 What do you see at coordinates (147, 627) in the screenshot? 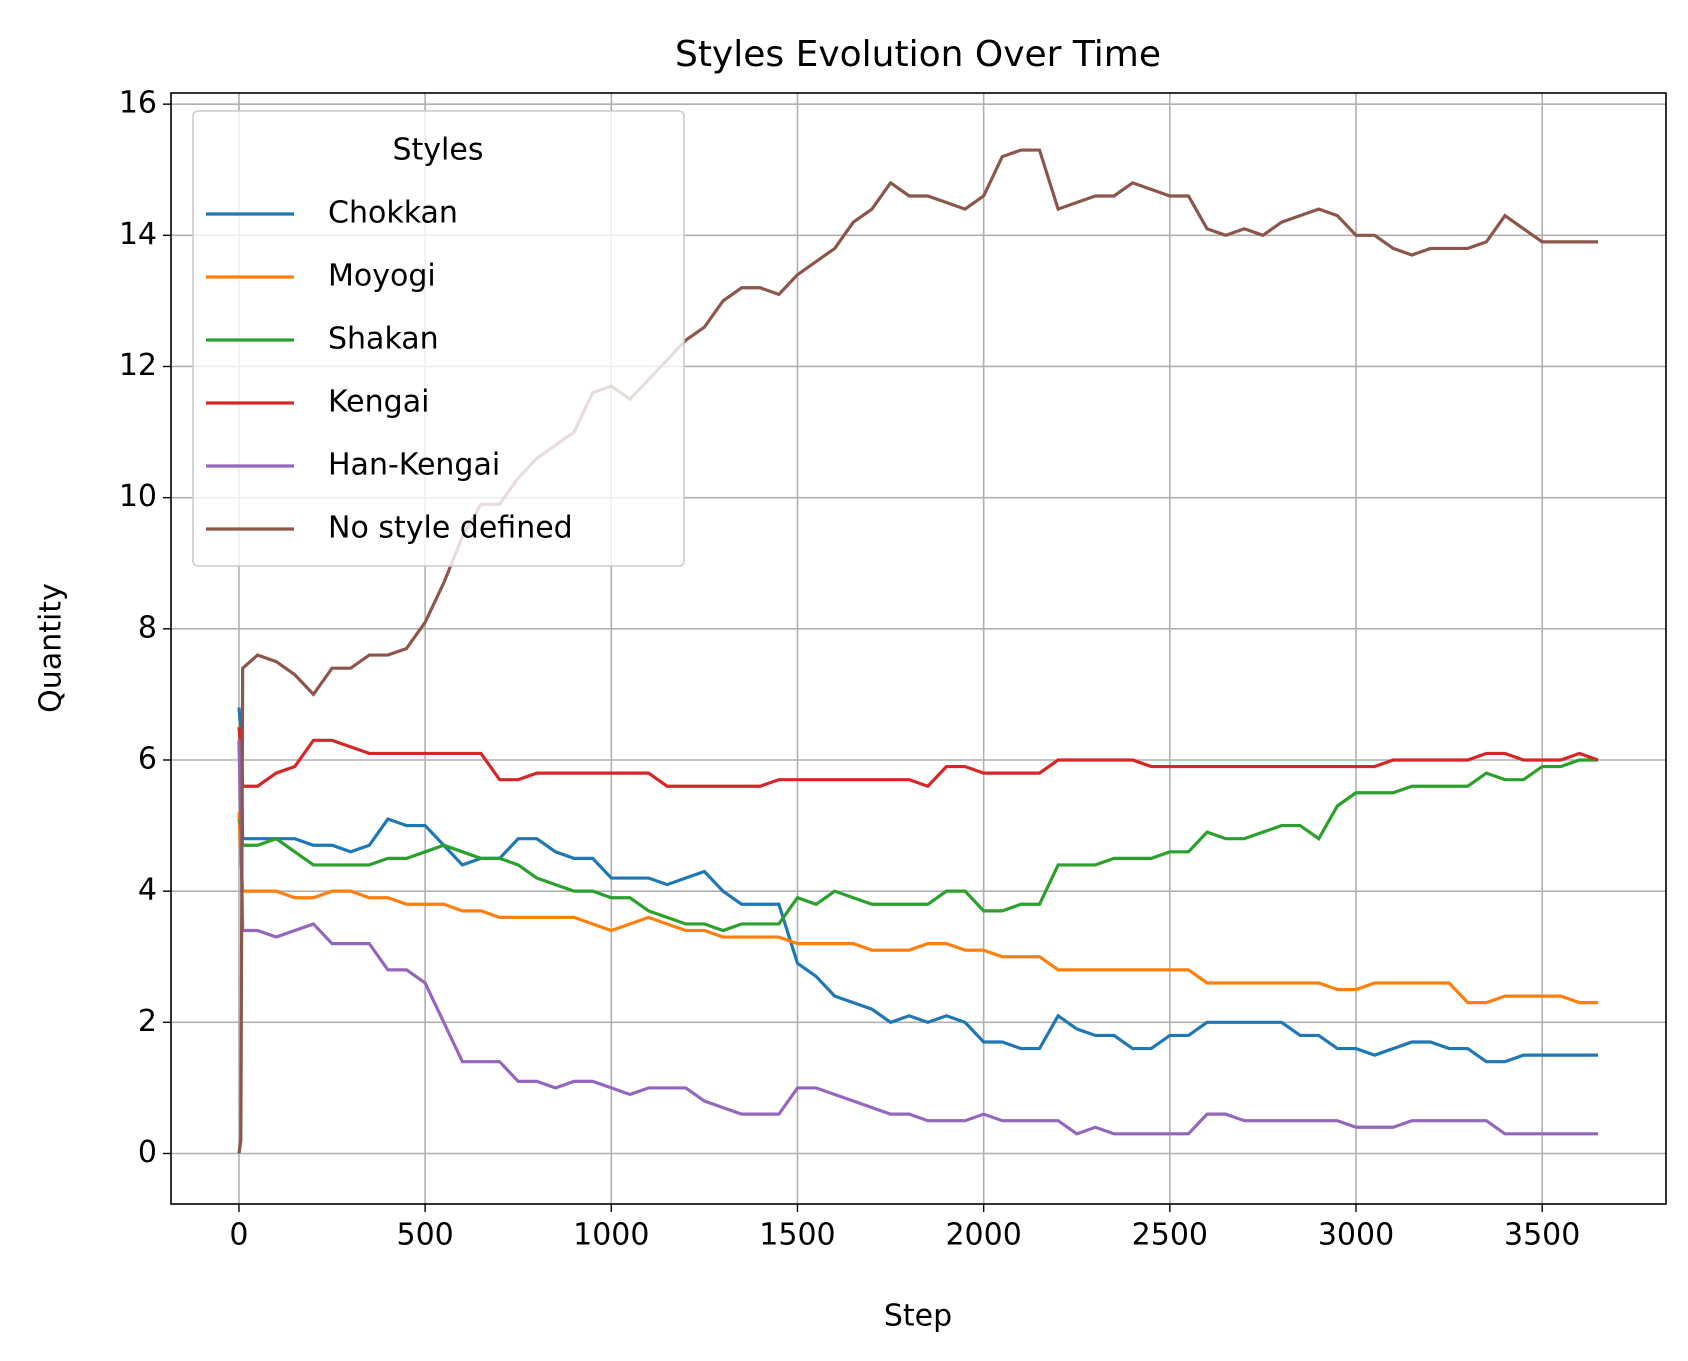
I see `y-tick-label: 8` at bounding box center [147, 627].